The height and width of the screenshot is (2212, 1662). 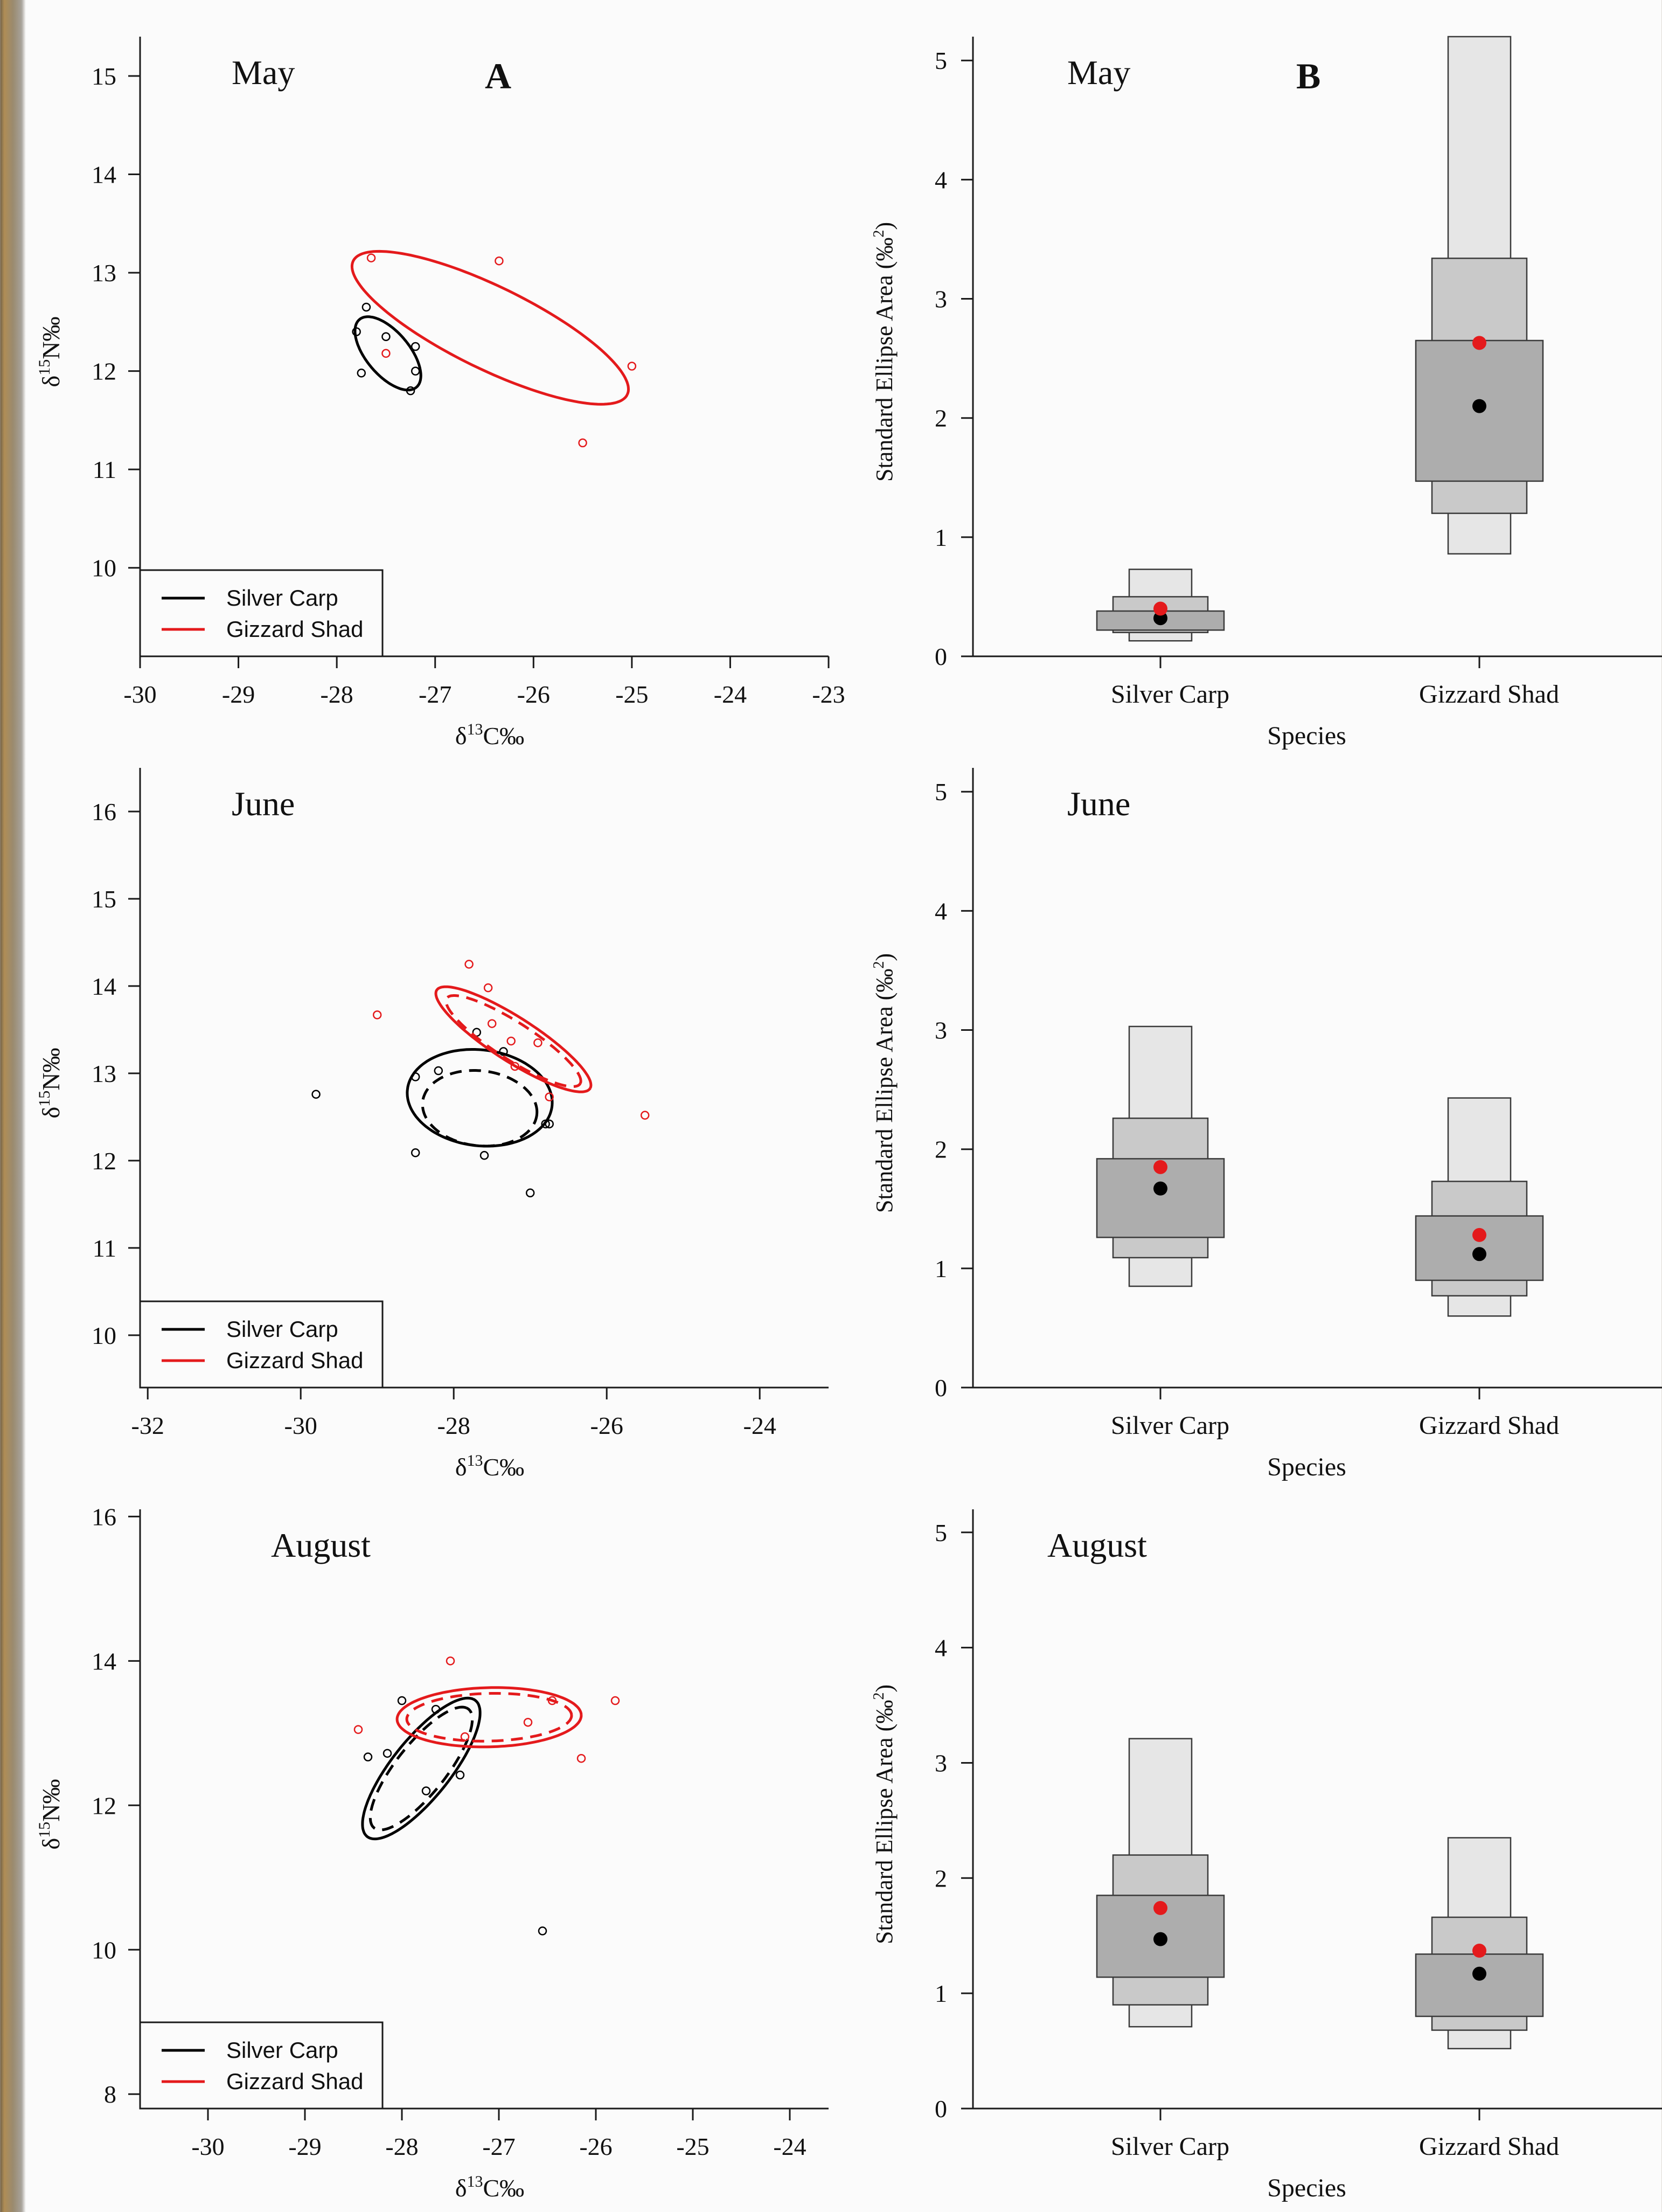 I want to click on panel-month-title: May, so click(x=263, y=72).